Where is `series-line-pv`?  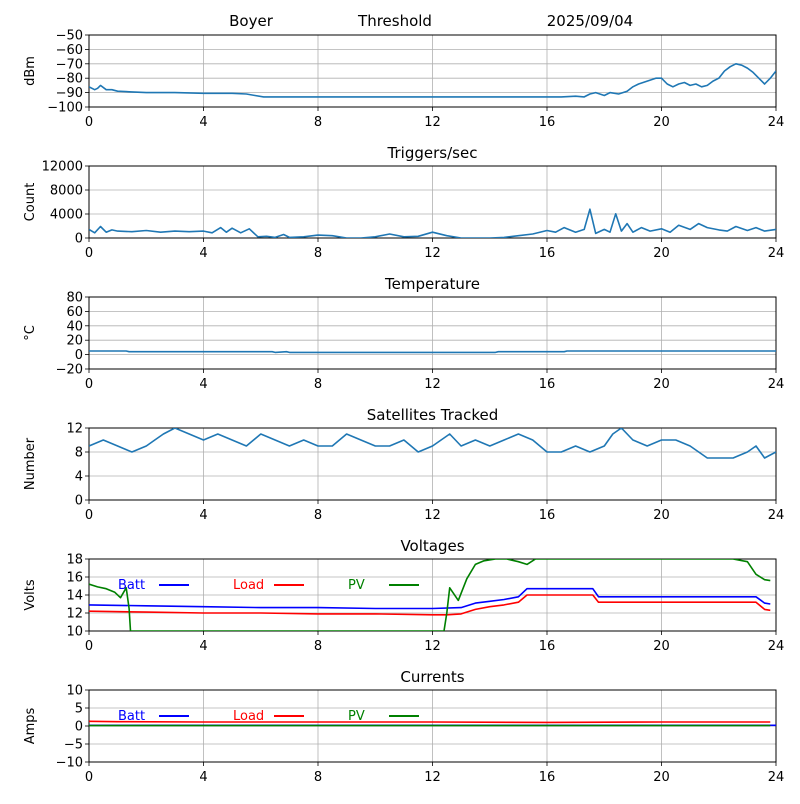
series-line-pv is located at coordinates (430, 595).